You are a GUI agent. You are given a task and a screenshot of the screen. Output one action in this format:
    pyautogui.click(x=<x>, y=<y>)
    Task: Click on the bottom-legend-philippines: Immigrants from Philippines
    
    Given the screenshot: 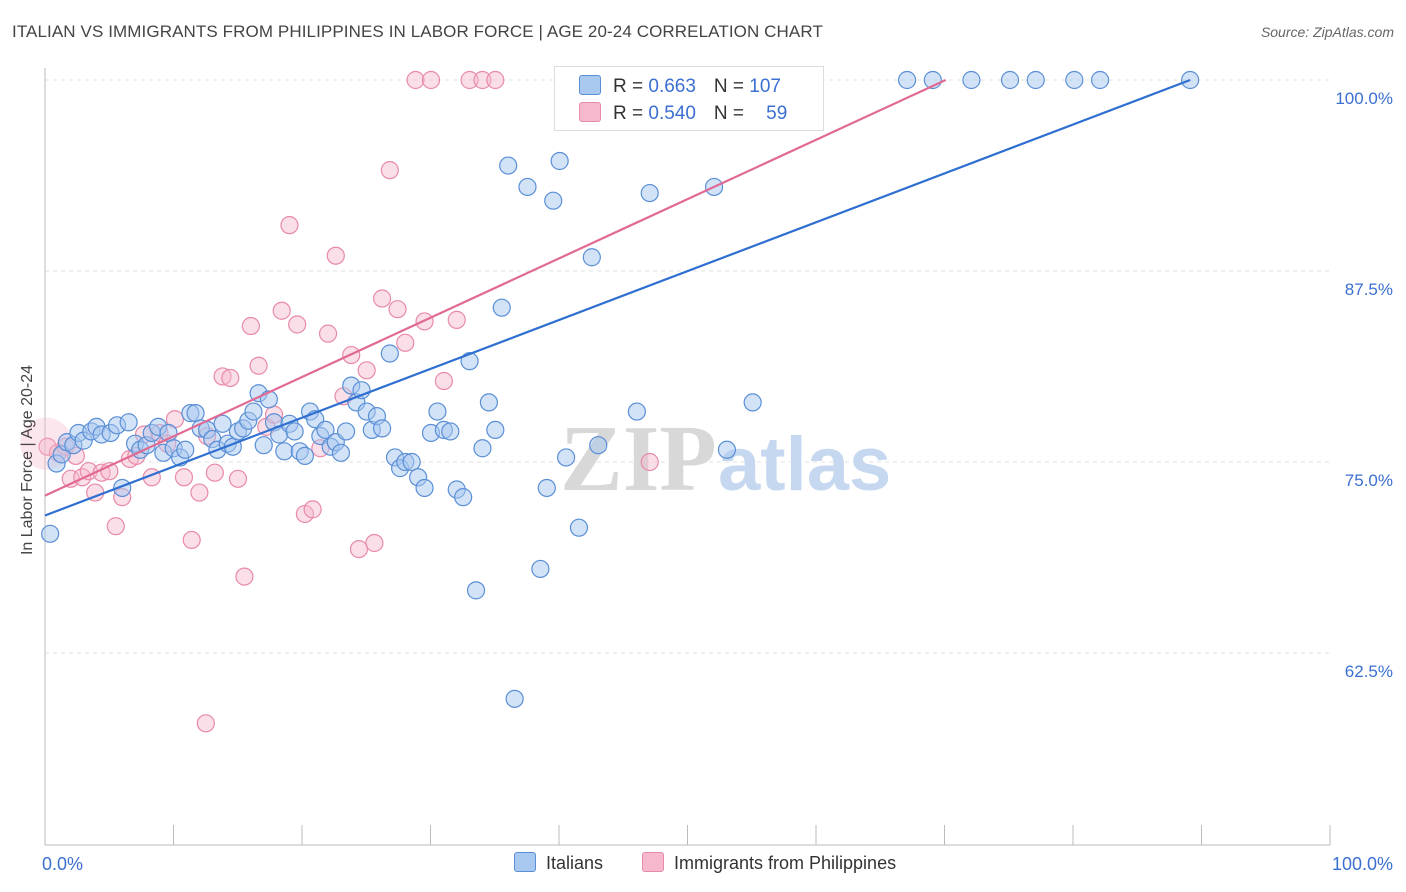 What is the action you would take?
    pyautogui.click(x=769, y=863)
    